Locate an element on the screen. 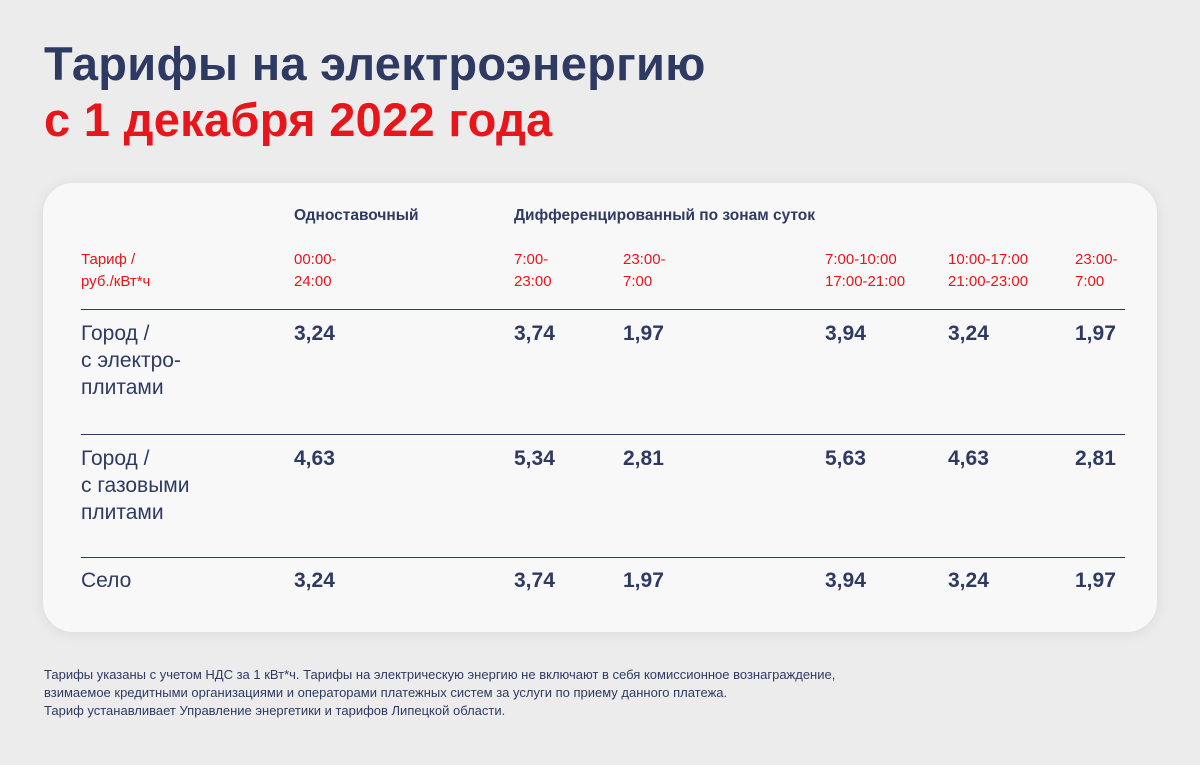 This screenshot has width=1200, height=765. time-header-6: 23:00- 7:00 is located at coordinates (1096, 270).